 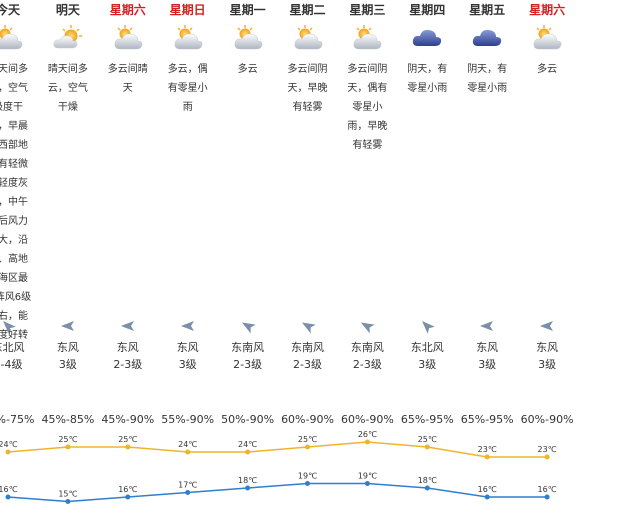 I want to click on humidity-range: 50%-90%, so click(x=248, y=419).